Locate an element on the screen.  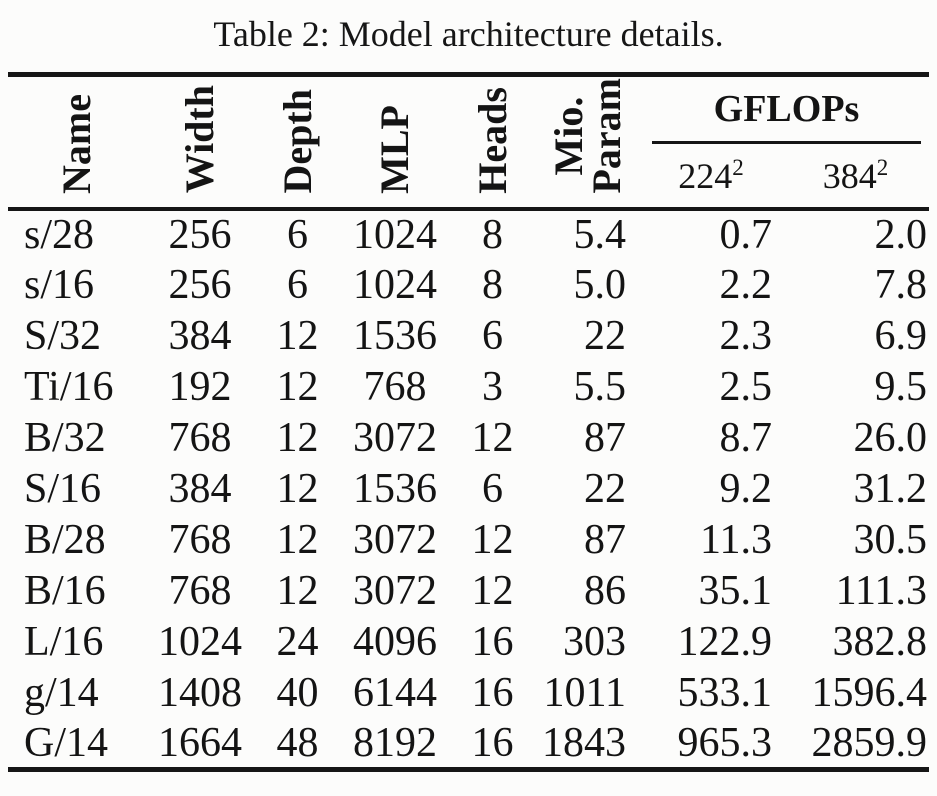
col-header-heads: Heads is located at coordinates (492, 142).